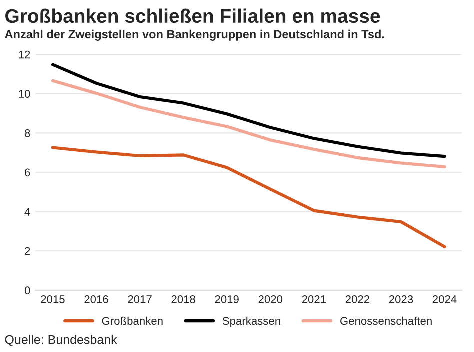 The image size is (474, 352). What do you see at coordinates (444, 300) in the screenshot?
I see `x-tick-label: 2024` at bounding box center [444, 300].